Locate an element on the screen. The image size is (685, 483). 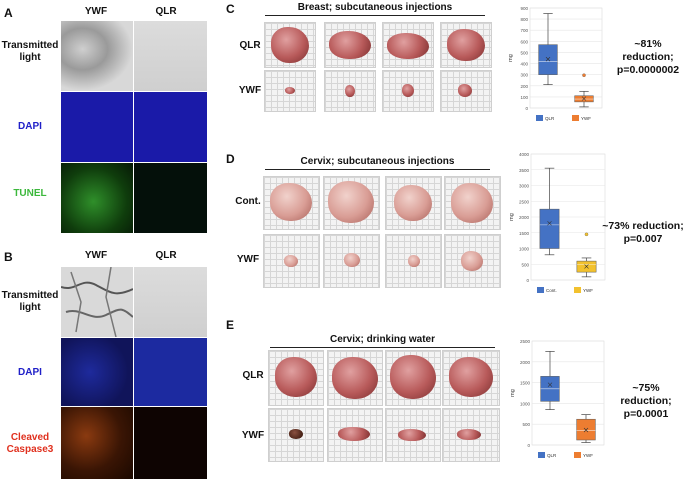
panel-b-image-ywf-caspase is located at coordinates (97, 443).